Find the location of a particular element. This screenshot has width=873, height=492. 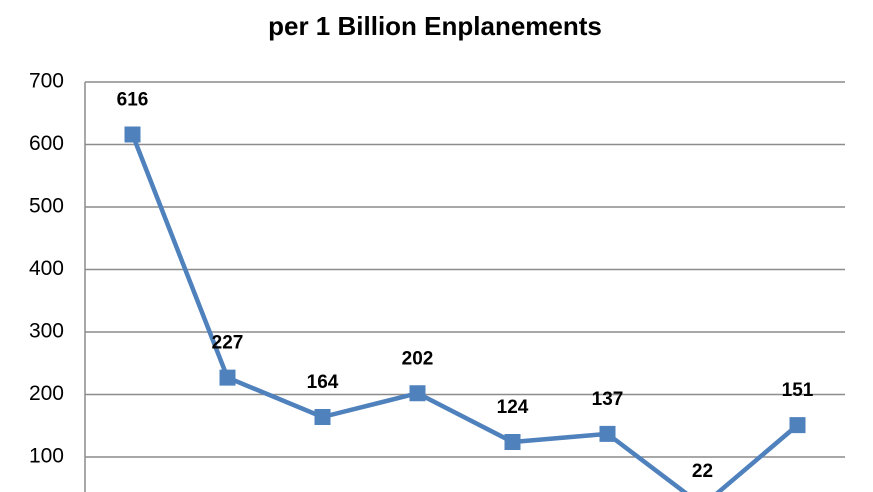

data-label: 151 is located at coordinates (798, 390).